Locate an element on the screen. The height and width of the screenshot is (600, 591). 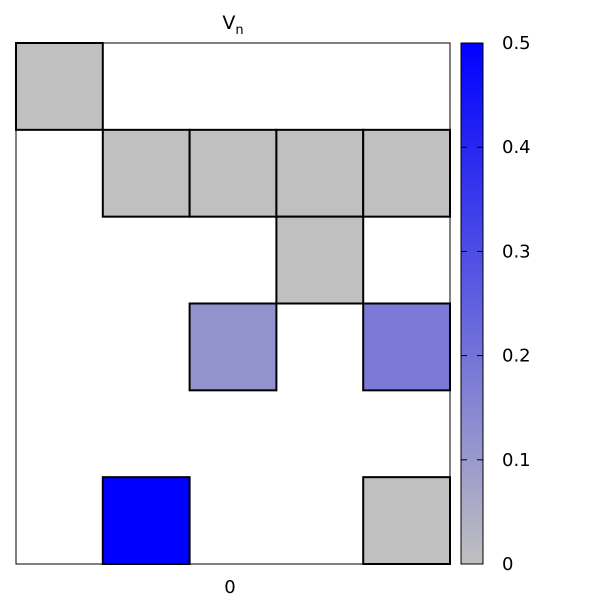
colorbar is located at coordinates (472, 303).